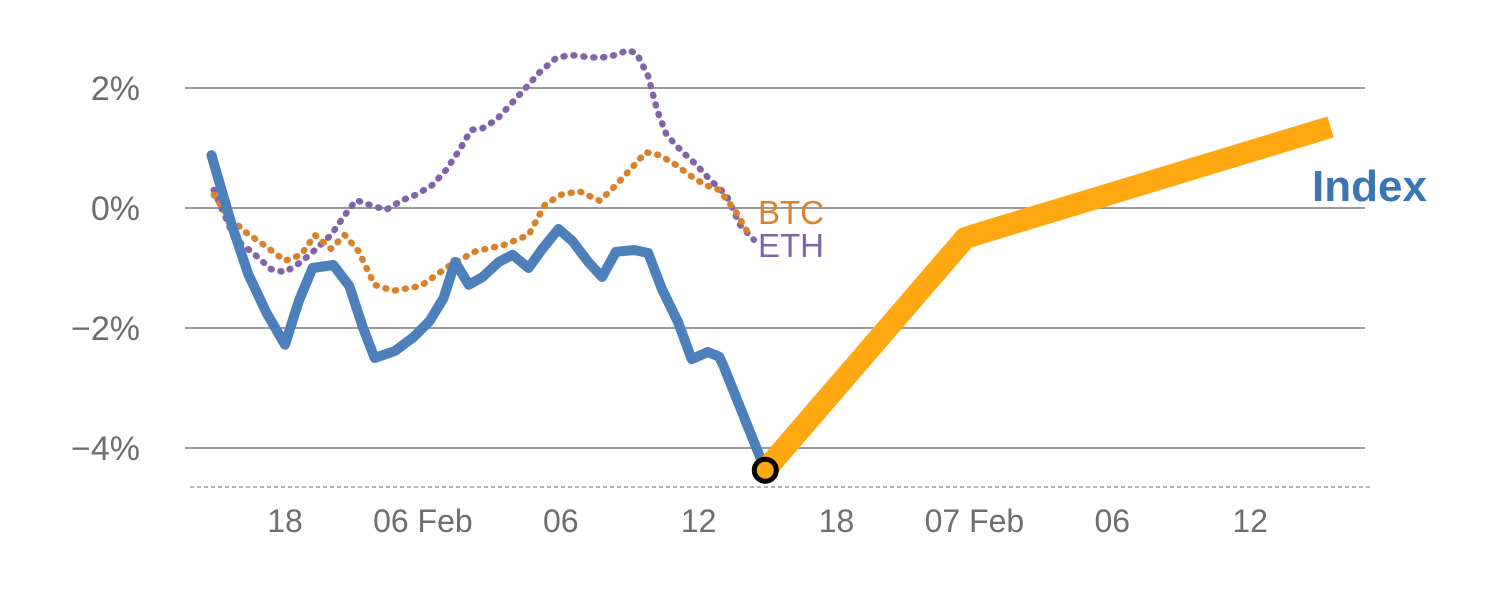 The width and height of the screenshot is (1500, 600). Describe the element at coordinates (975, 521) in the screenshot. I see `x-tick-label: 07 Feb` at that location.